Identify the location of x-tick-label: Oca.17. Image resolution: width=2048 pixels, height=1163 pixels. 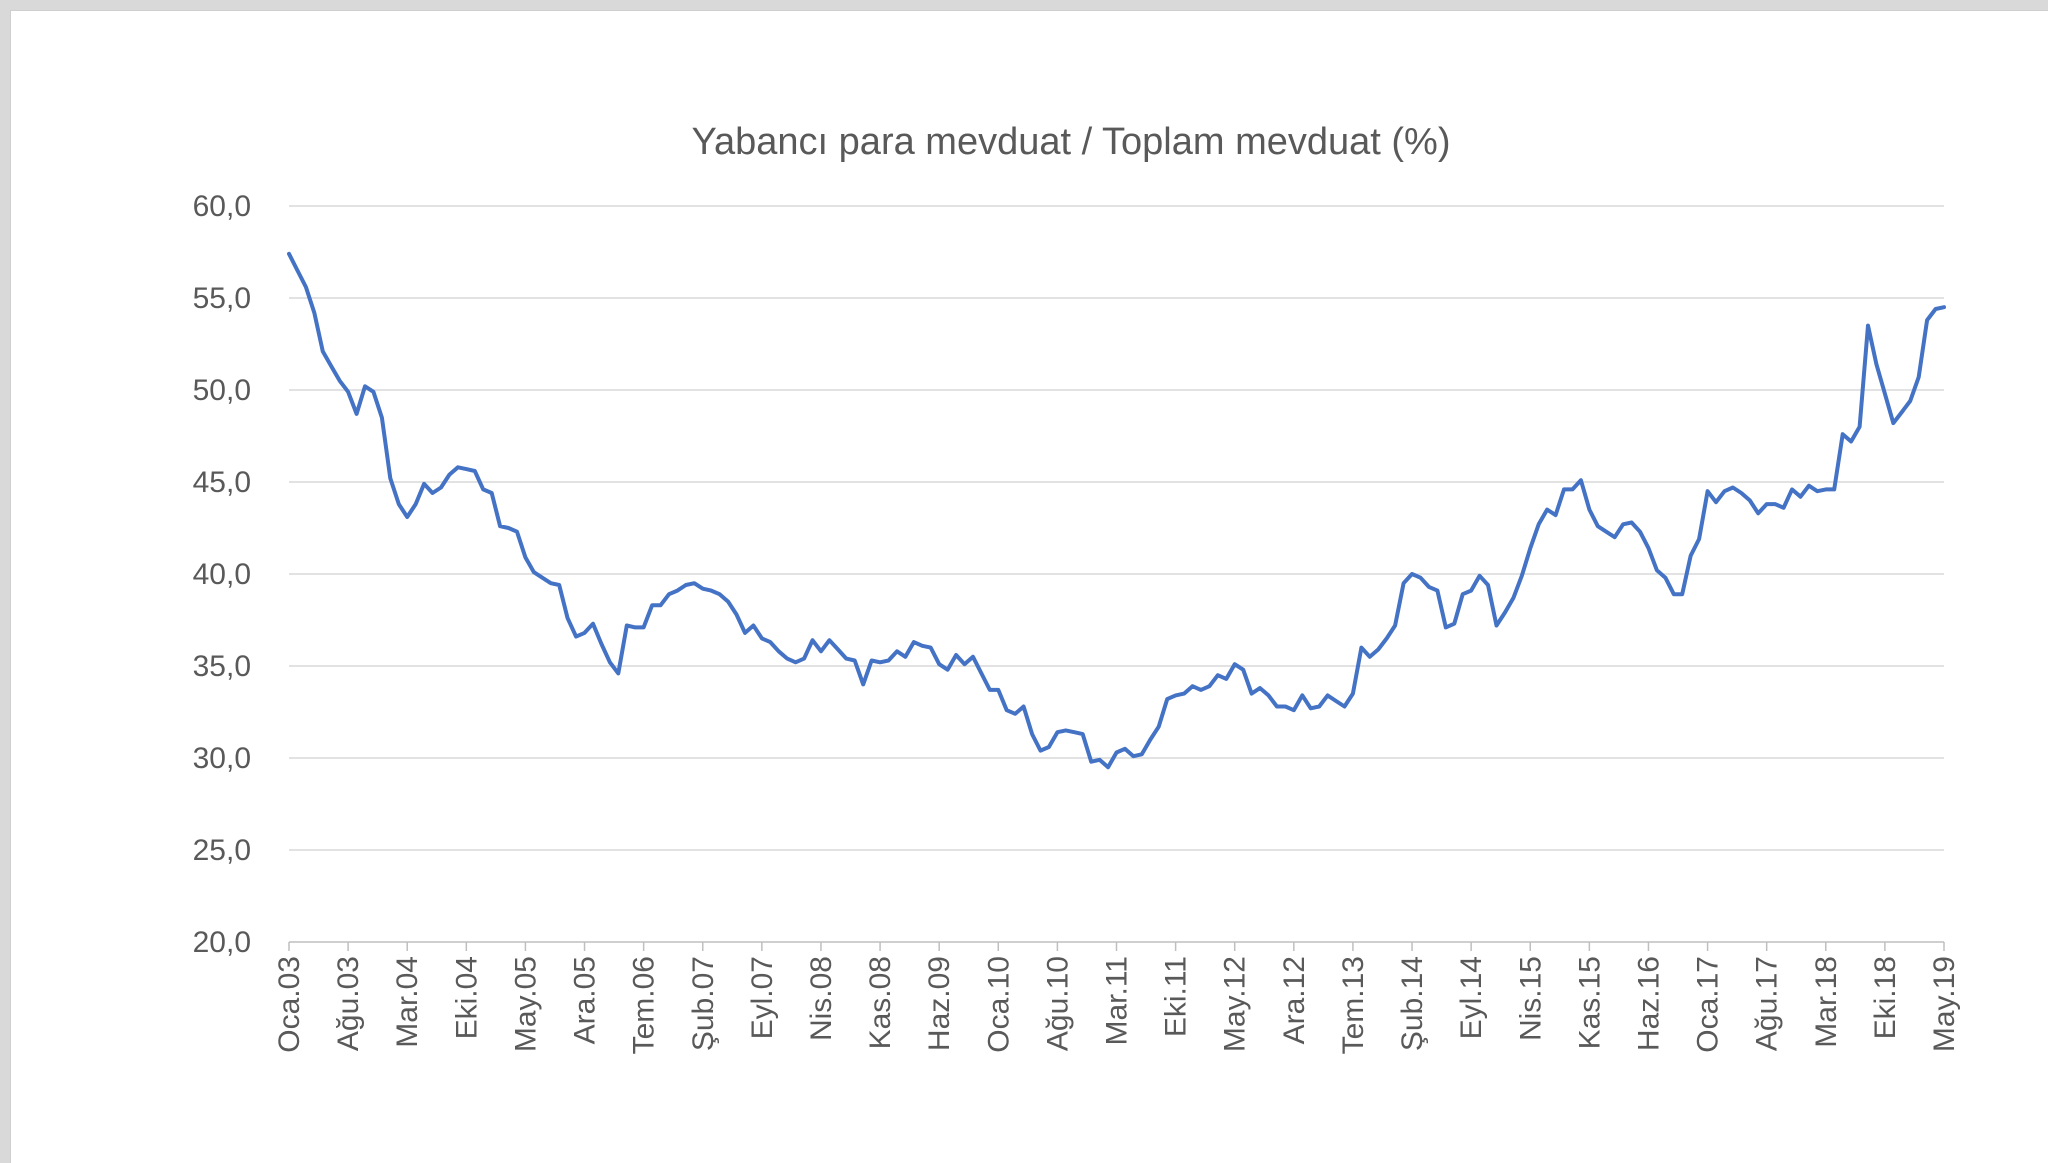
(1708, 1004).